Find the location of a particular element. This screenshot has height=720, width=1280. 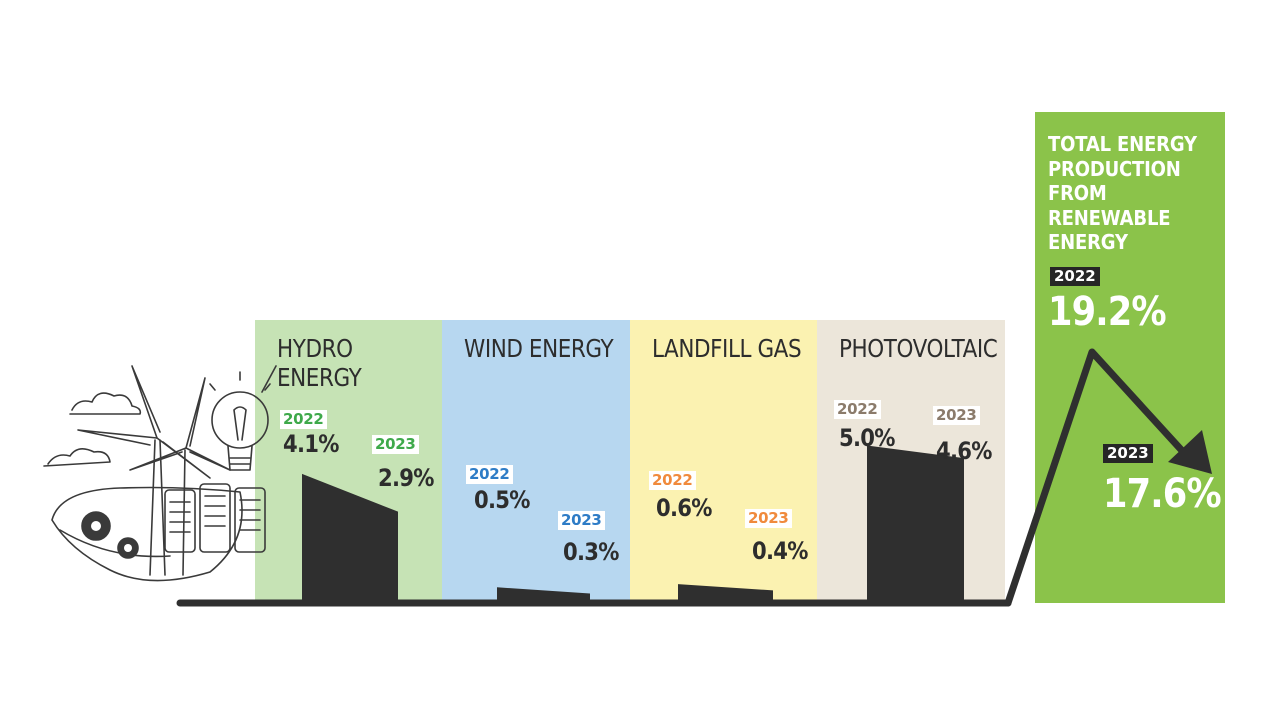

panel-landfill: LANDFILL GAS is located at coordinates (723, 461).